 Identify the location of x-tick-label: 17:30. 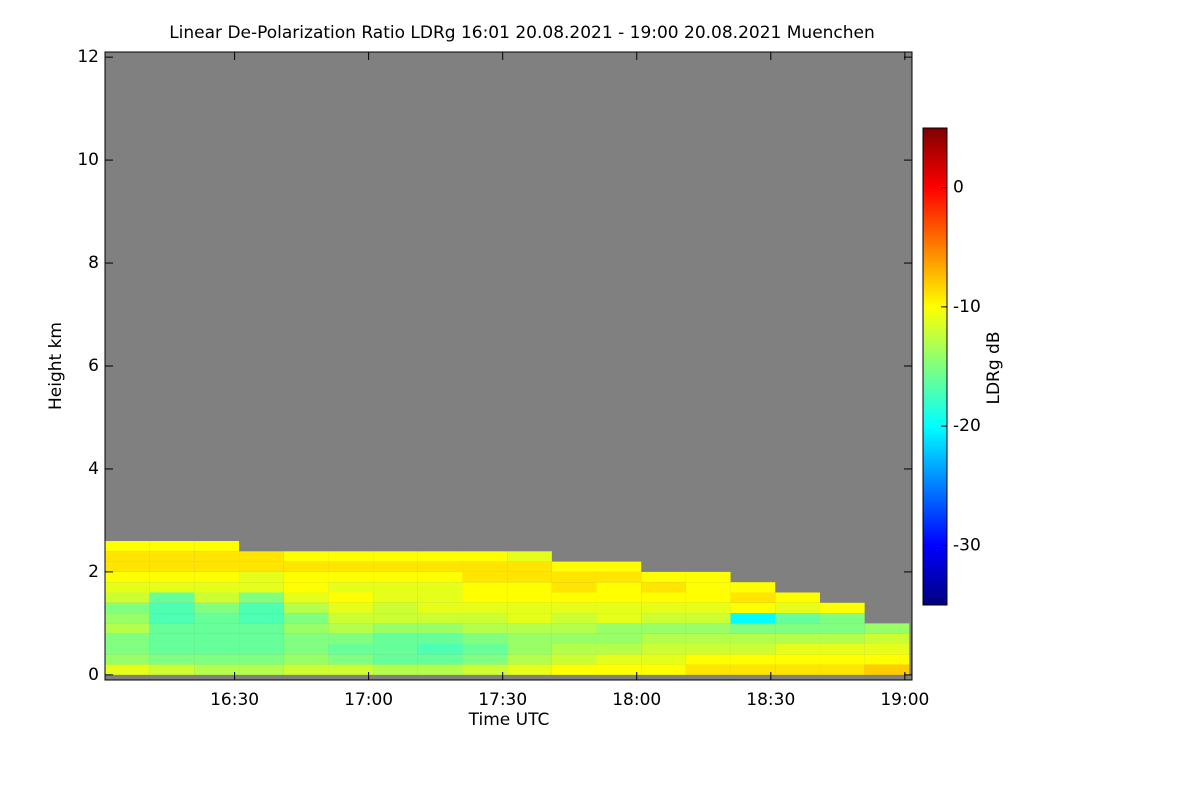
(502, 700).